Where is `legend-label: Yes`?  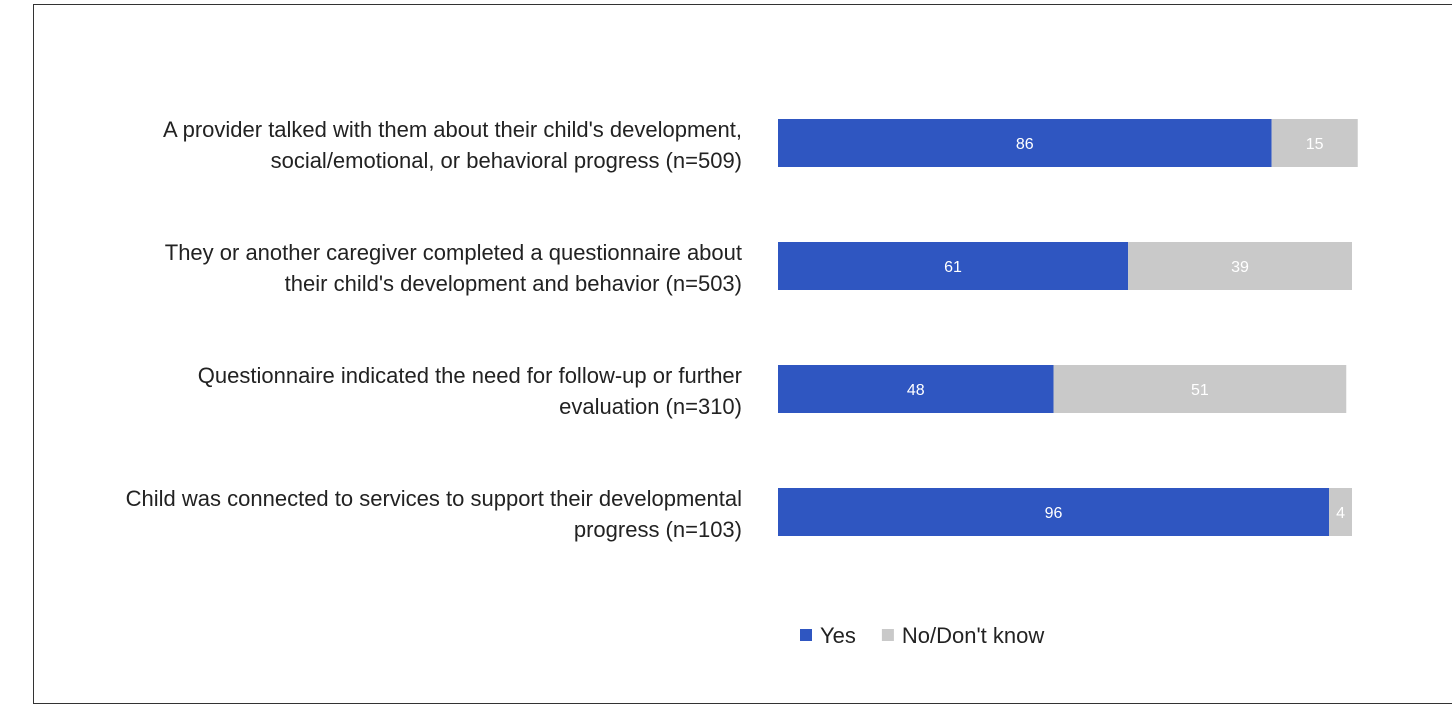 legend-label: Yes is located at coordinates (838, 635).